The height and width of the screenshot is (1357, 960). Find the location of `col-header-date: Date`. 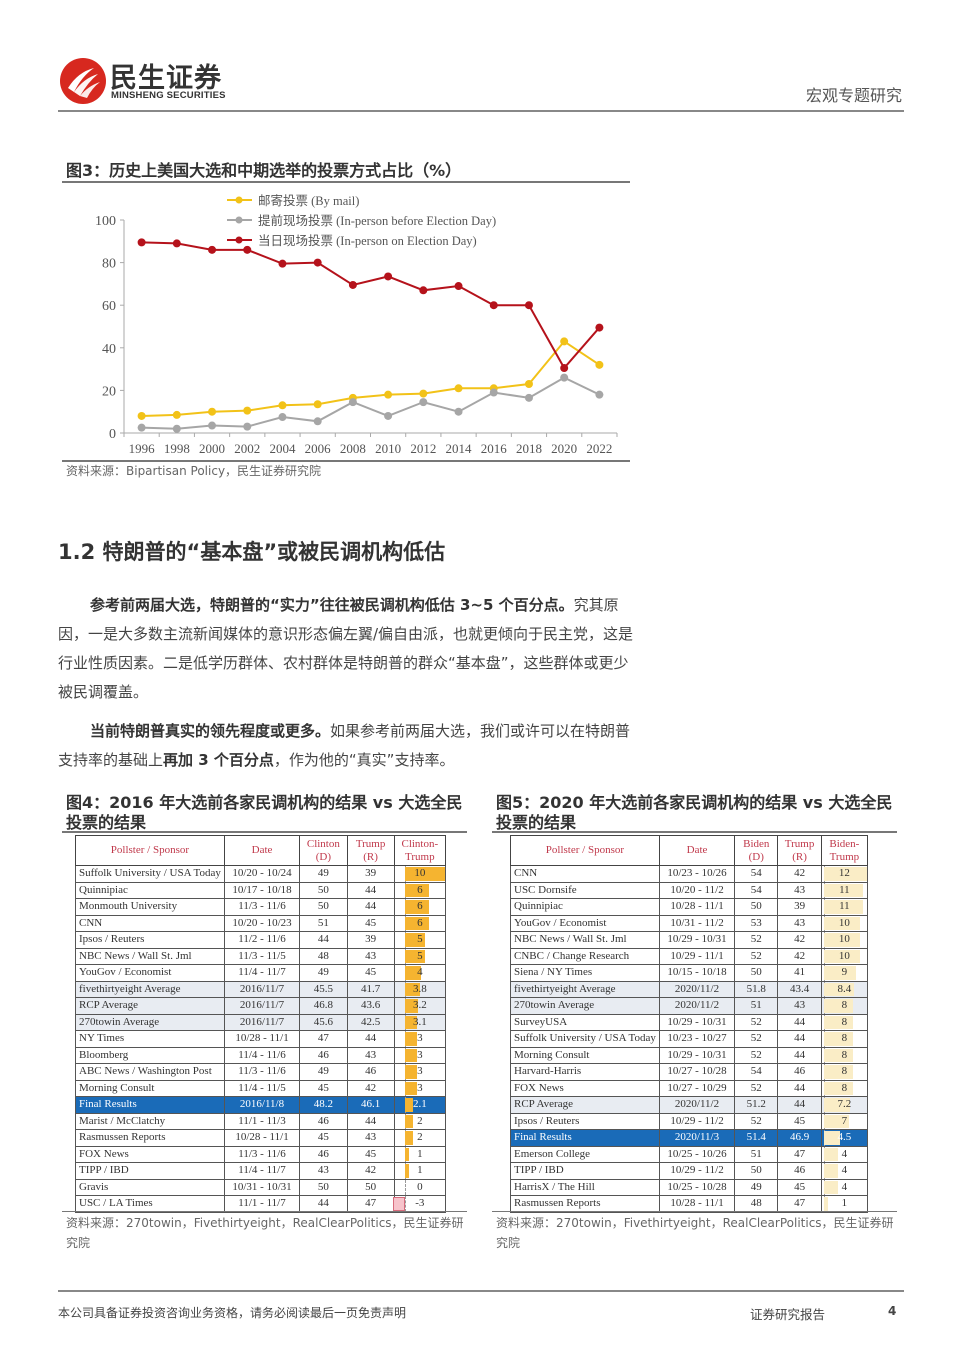

col-header-date: Date is located at coordinates (262, 850).